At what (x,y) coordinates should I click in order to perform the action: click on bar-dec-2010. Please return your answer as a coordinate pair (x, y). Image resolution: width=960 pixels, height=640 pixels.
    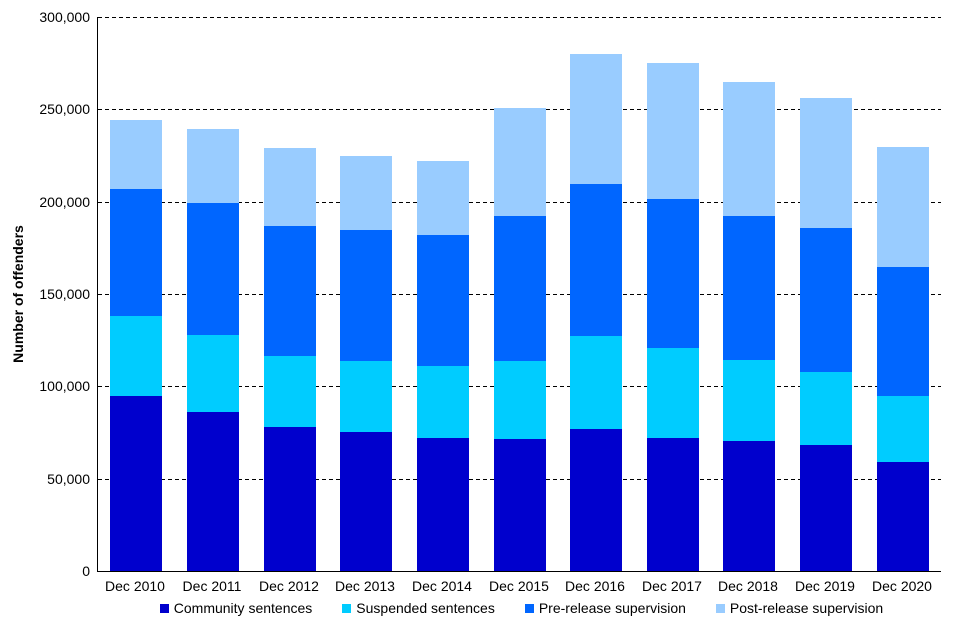
    Looking at the image, I should click on (136, 345).